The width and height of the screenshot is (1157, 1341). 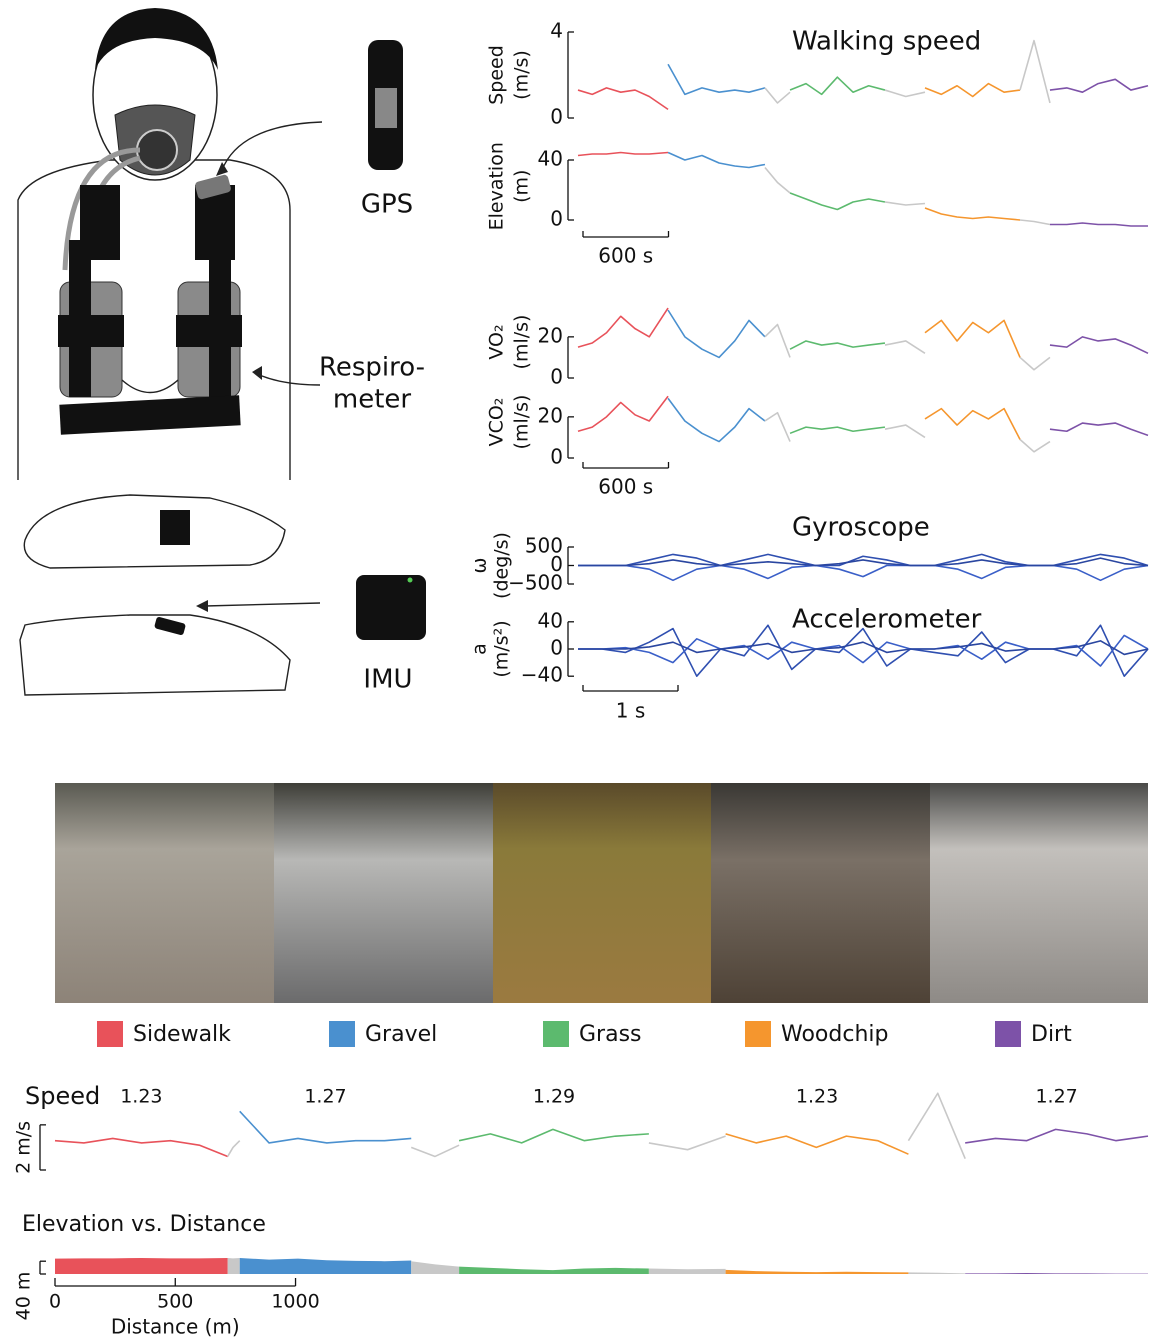 I want to click on y-axis-label: (m/s²), so click(x=502, y=648).